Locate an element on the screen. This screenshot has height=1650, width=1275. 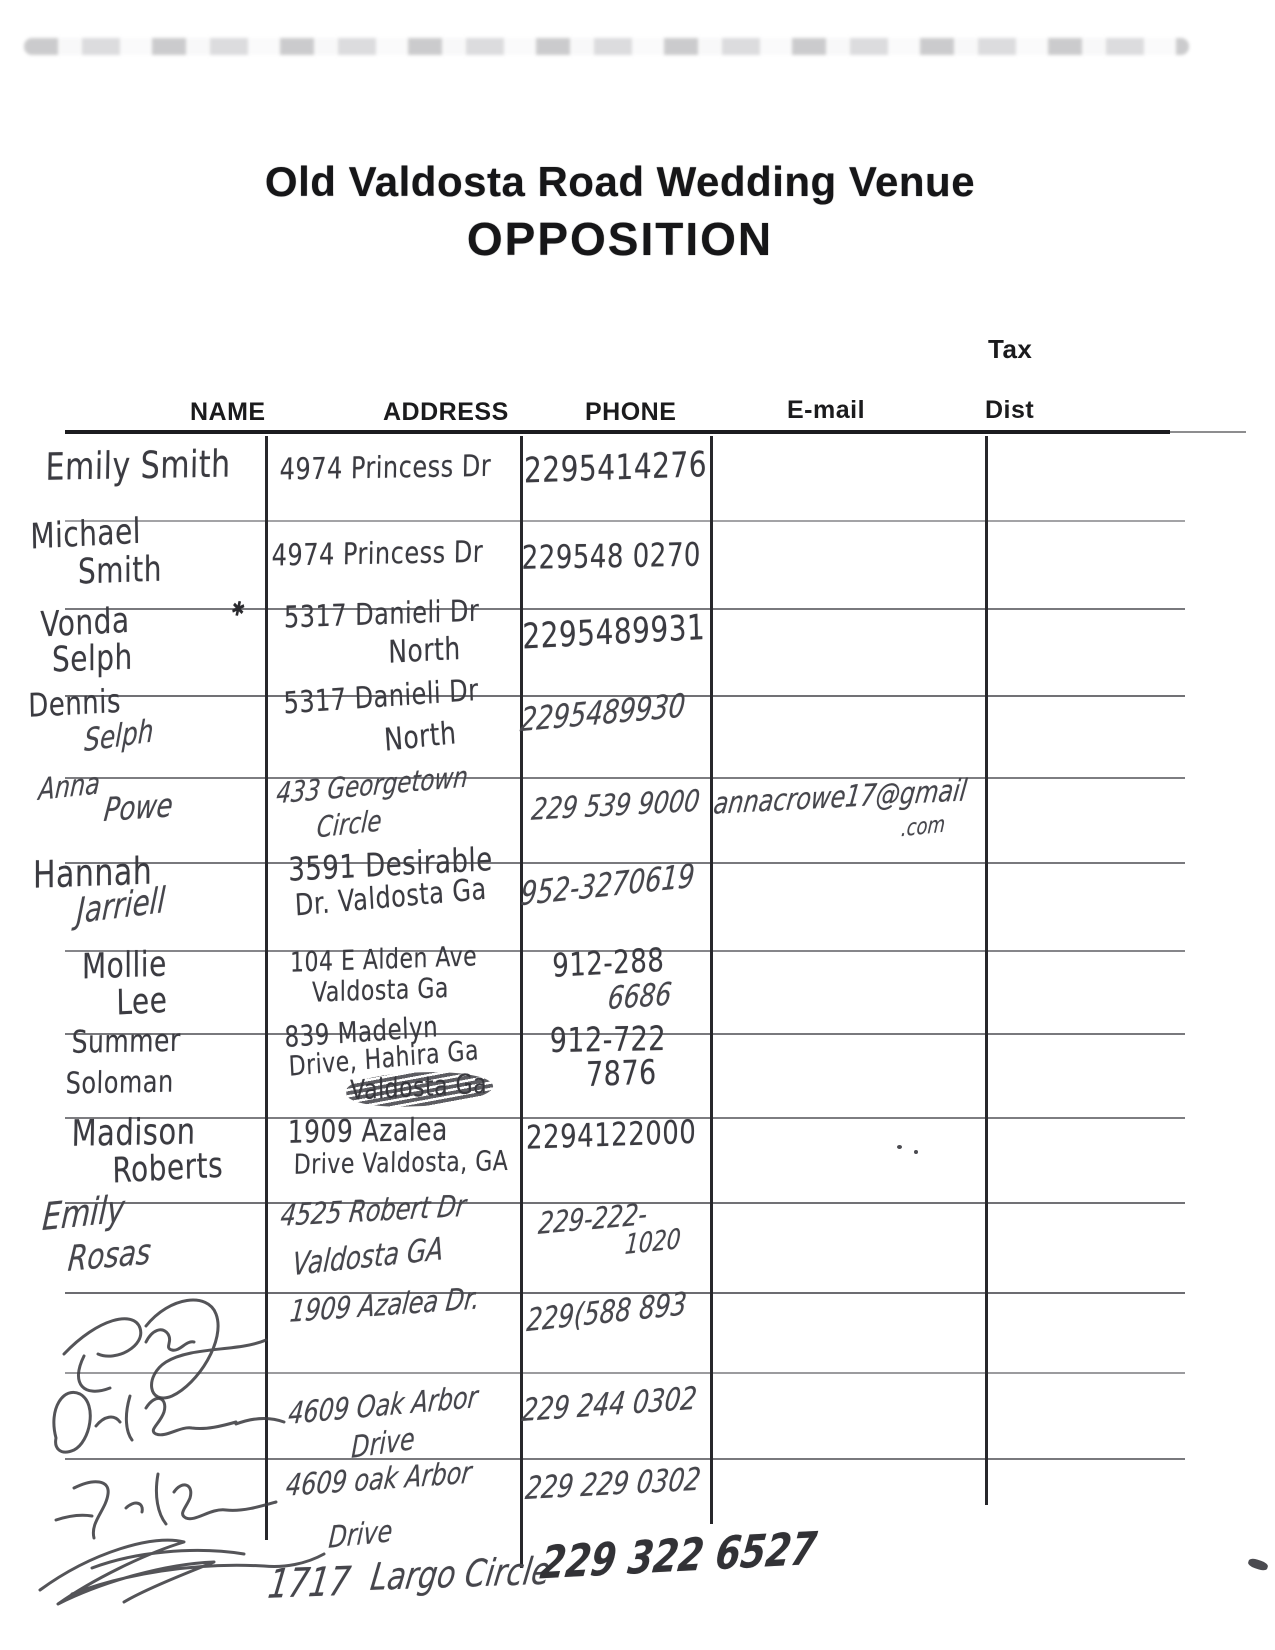
handwritten-phone: 229 322 6527 is located at coordinates (678, 1556).